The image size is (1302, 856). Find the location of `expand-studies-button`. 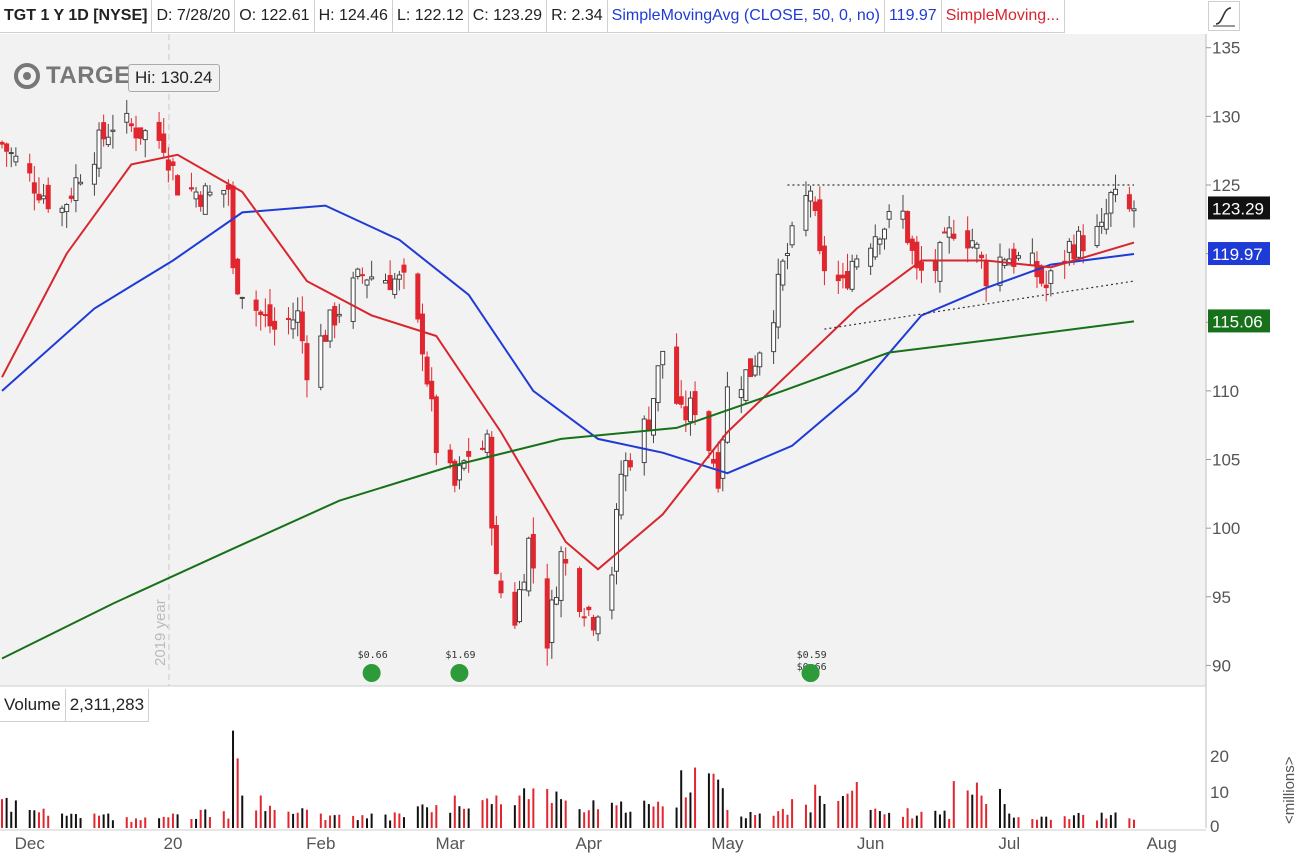

expand-studies-button is located at coordinates (1224, 16).